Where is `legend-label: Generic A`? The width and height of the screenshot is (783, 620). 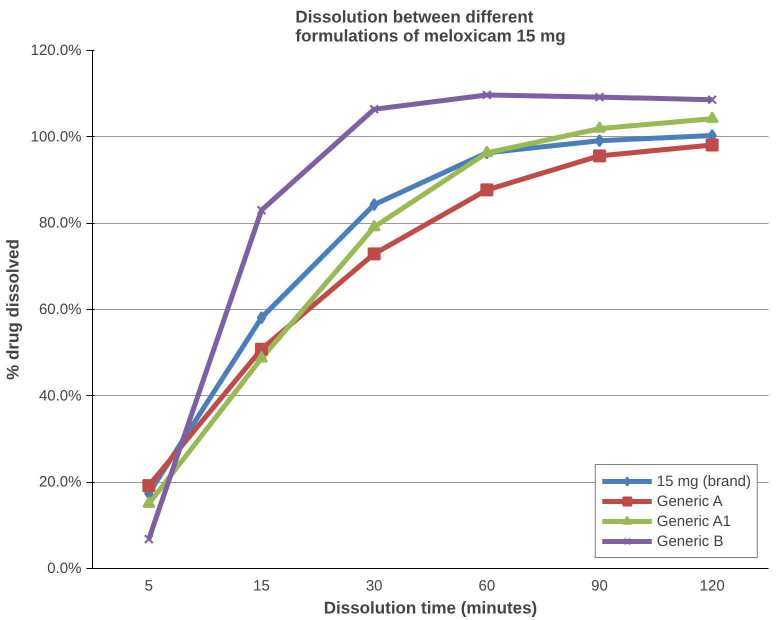 legend-label: Generic A is located at coordinates (689, 501).